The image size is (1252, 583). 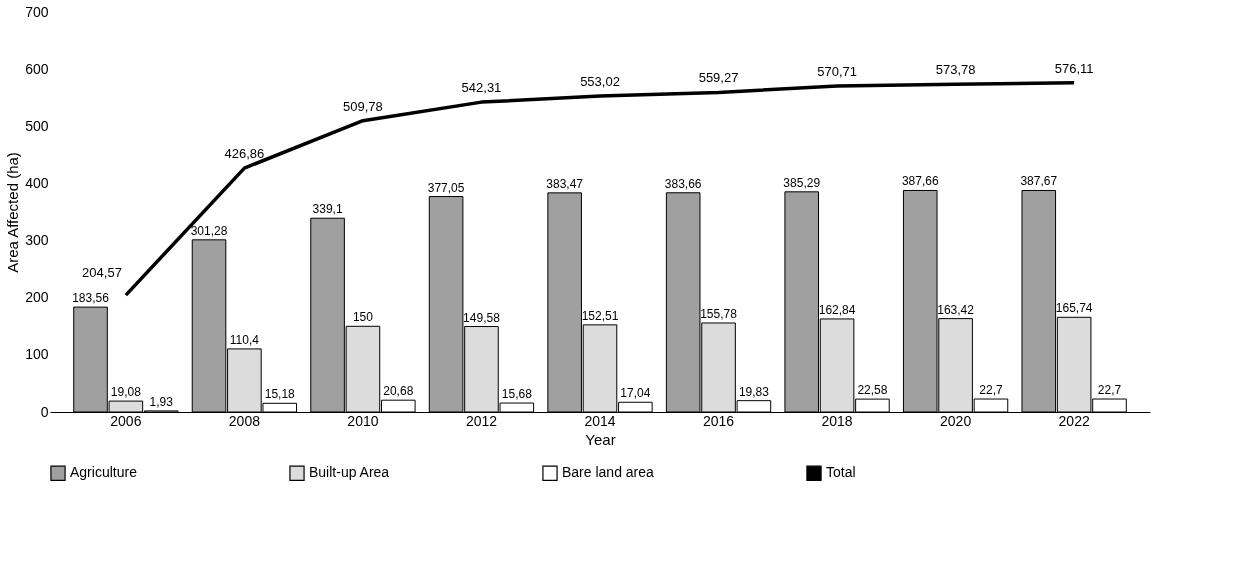 I want to click on legend-label: Bare land area, so click(x=608, y=472).